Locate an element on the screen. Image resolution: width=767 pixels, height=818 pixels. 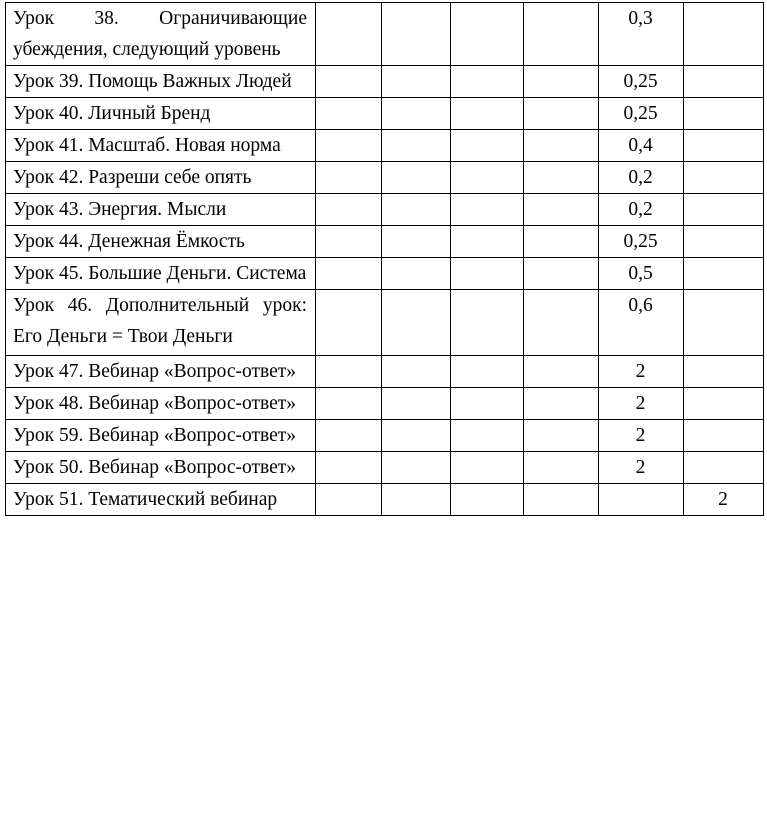
table-row: Урок 41. Масштаб. Новая норма 0,4 is located at coordinates (384, 145).